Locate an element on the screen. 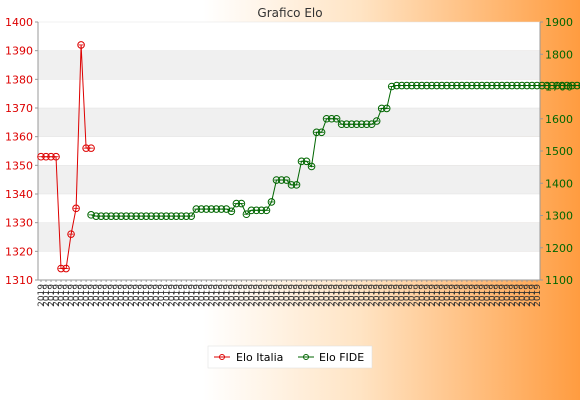 This screenshot has width=580, height=400. chart-title: Grafico Elo is located at coordinates (289, 13).